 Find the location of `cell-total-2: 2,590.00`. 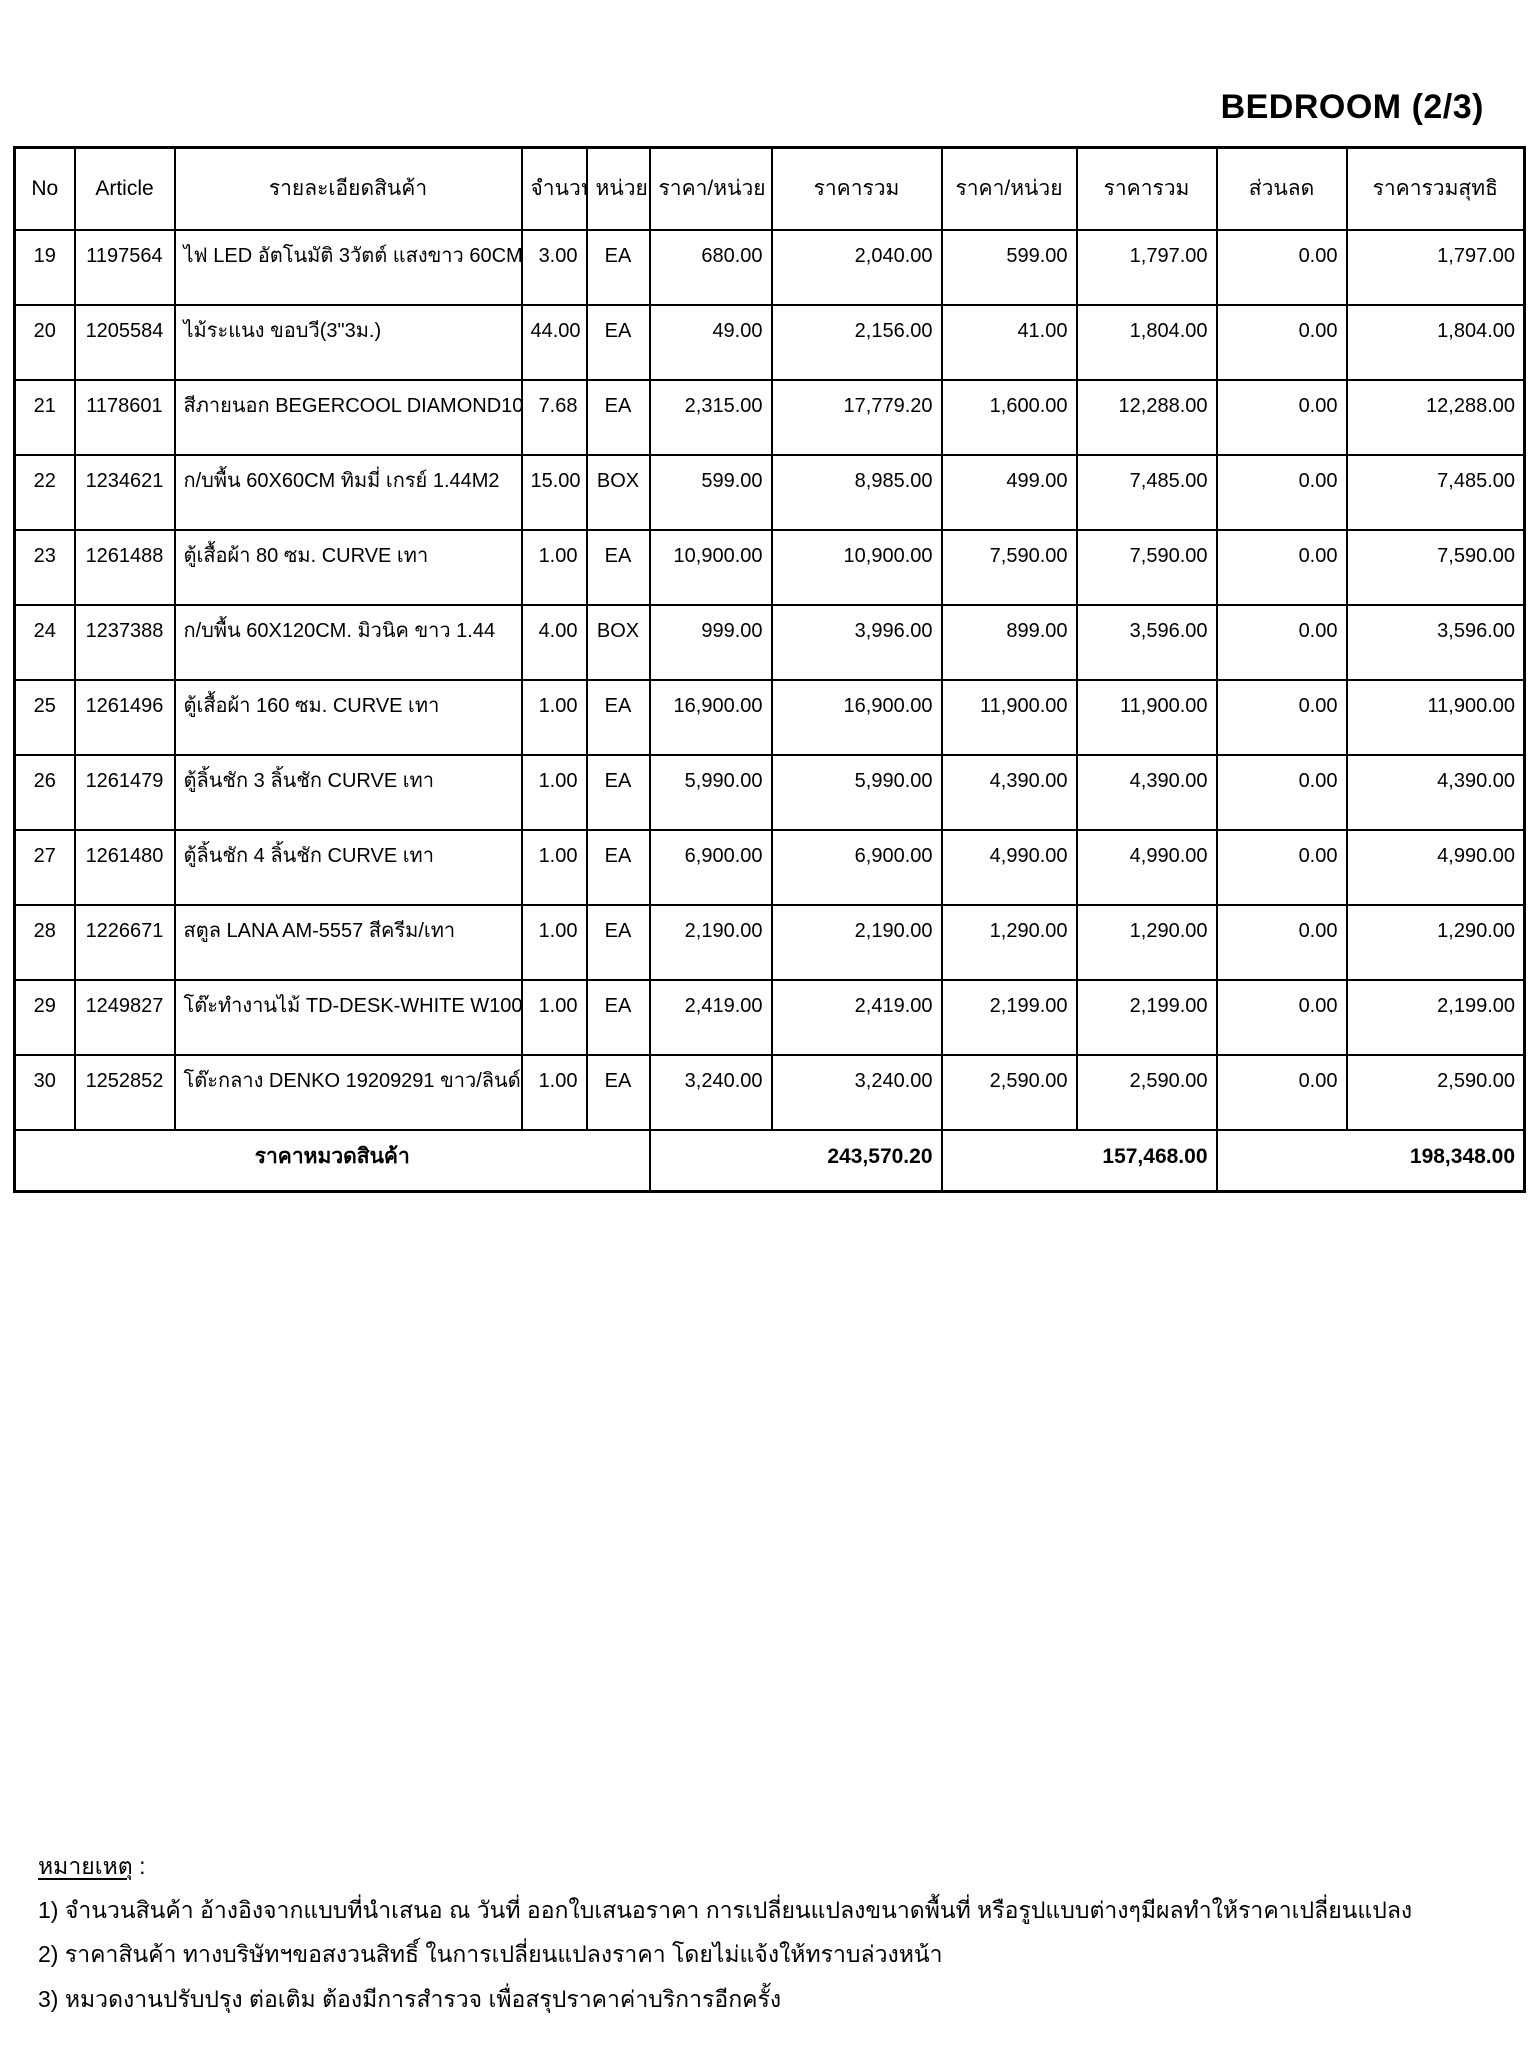

cell-total-2: 2,590.00 is located at coordinates (1146, 1092).